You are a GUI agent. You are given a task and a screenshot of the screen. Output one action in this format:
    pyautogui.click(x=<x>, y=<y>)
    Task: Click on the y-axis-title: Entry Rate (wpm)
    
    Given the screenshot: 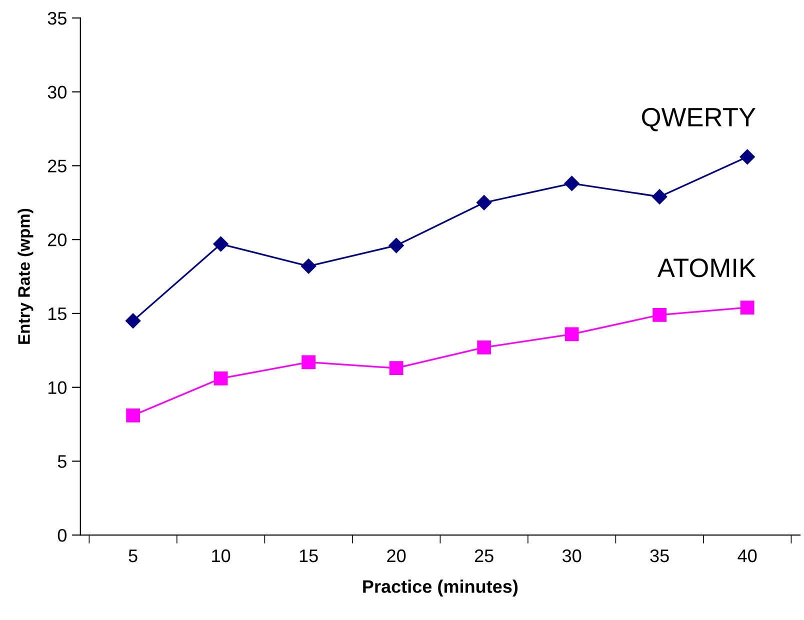 What is the action you would take?
    pyautogui.click(x=26, y=276)
    